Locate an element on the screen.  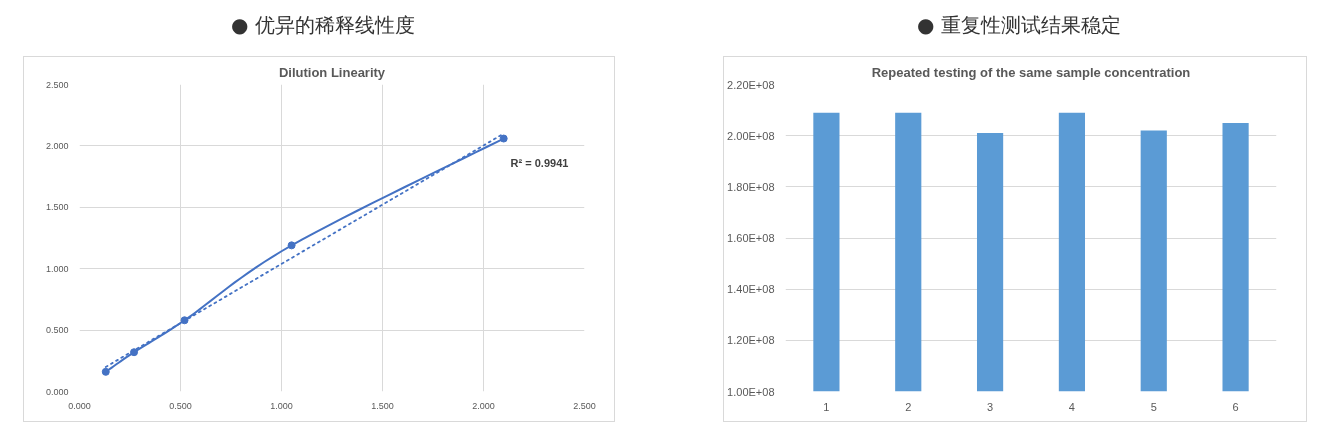
x-tick-label: 6 is located at coordinates (1235, 406).